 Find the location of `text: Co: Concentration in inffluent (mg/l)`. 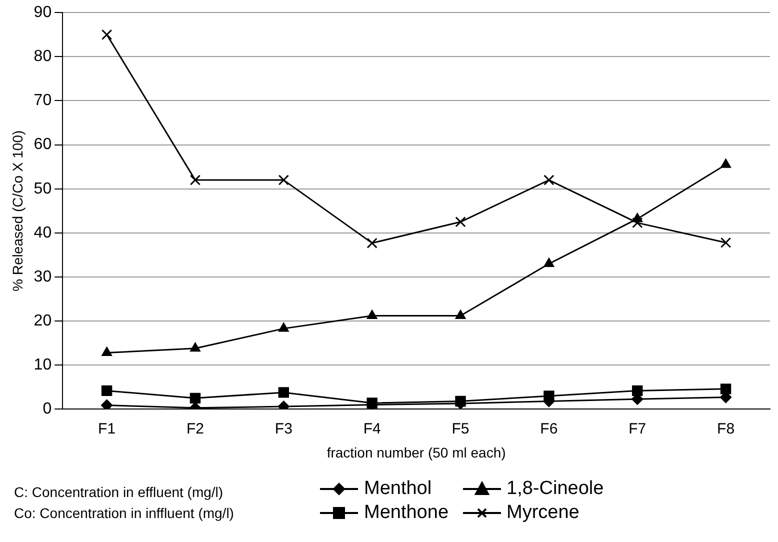

text: Co: Concentration in inffluent (mg/l) is located at coordinates (124, 513).